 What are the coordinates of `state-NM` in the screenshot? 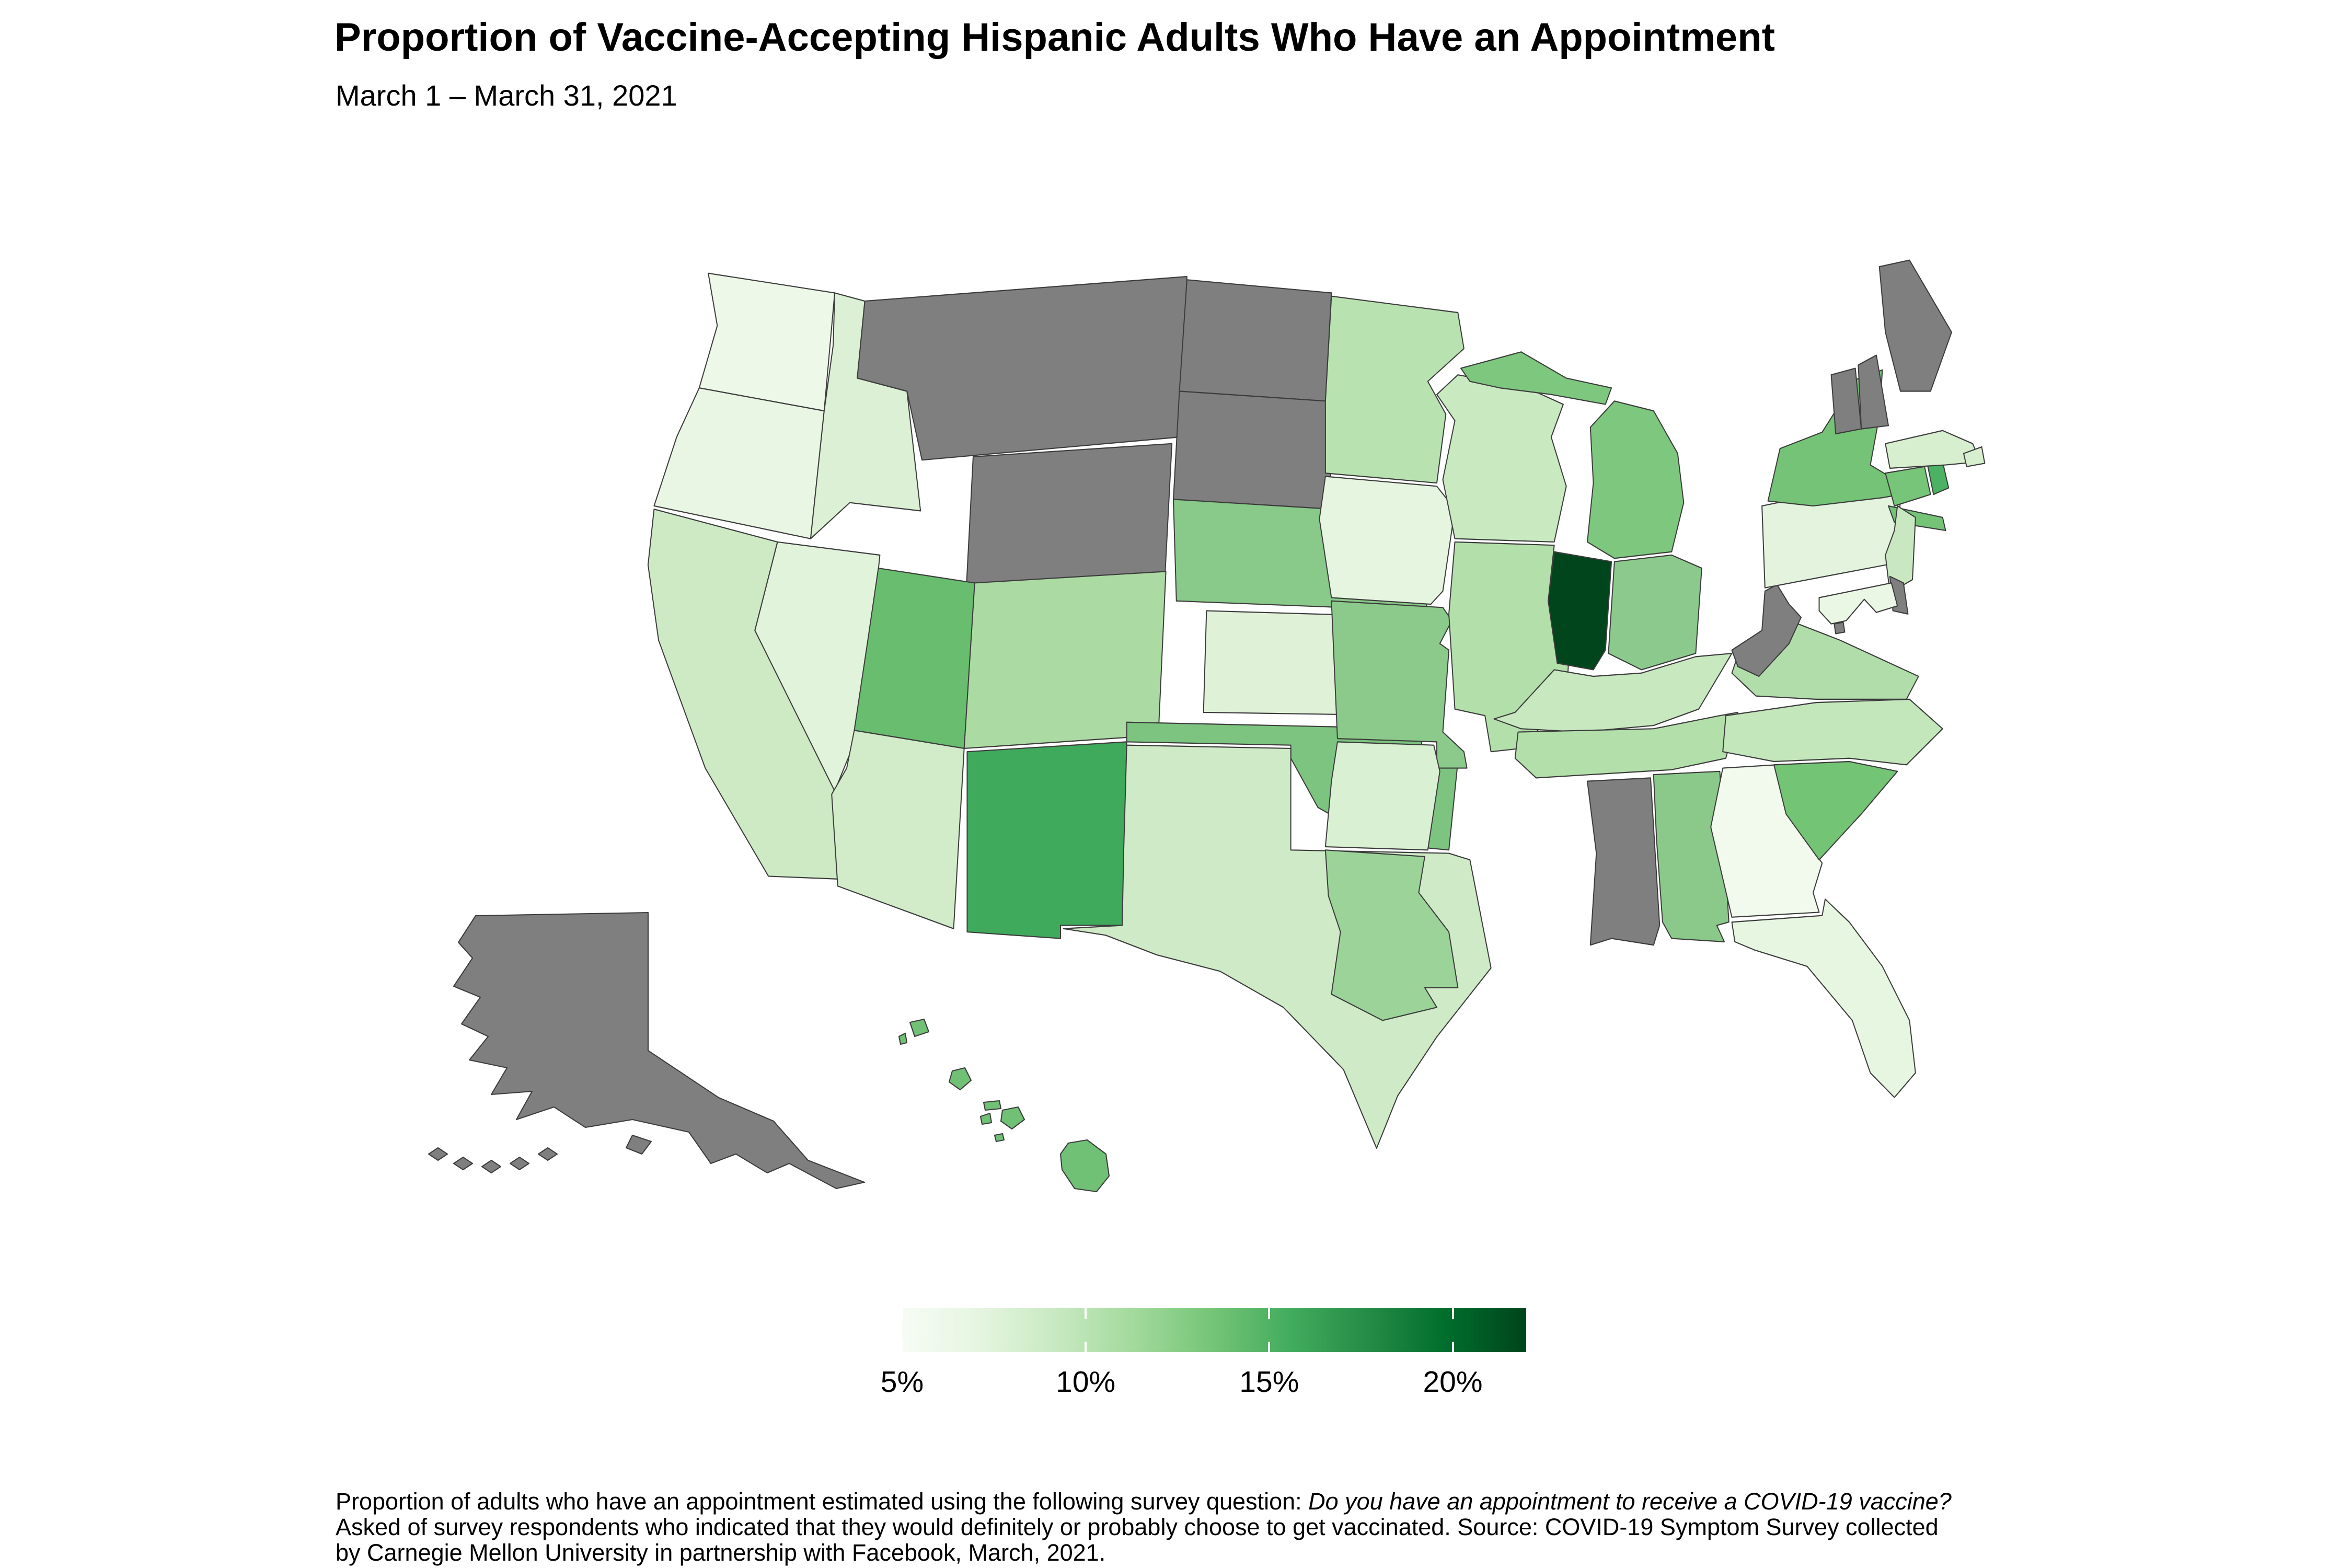 It's located at (1046, 840).